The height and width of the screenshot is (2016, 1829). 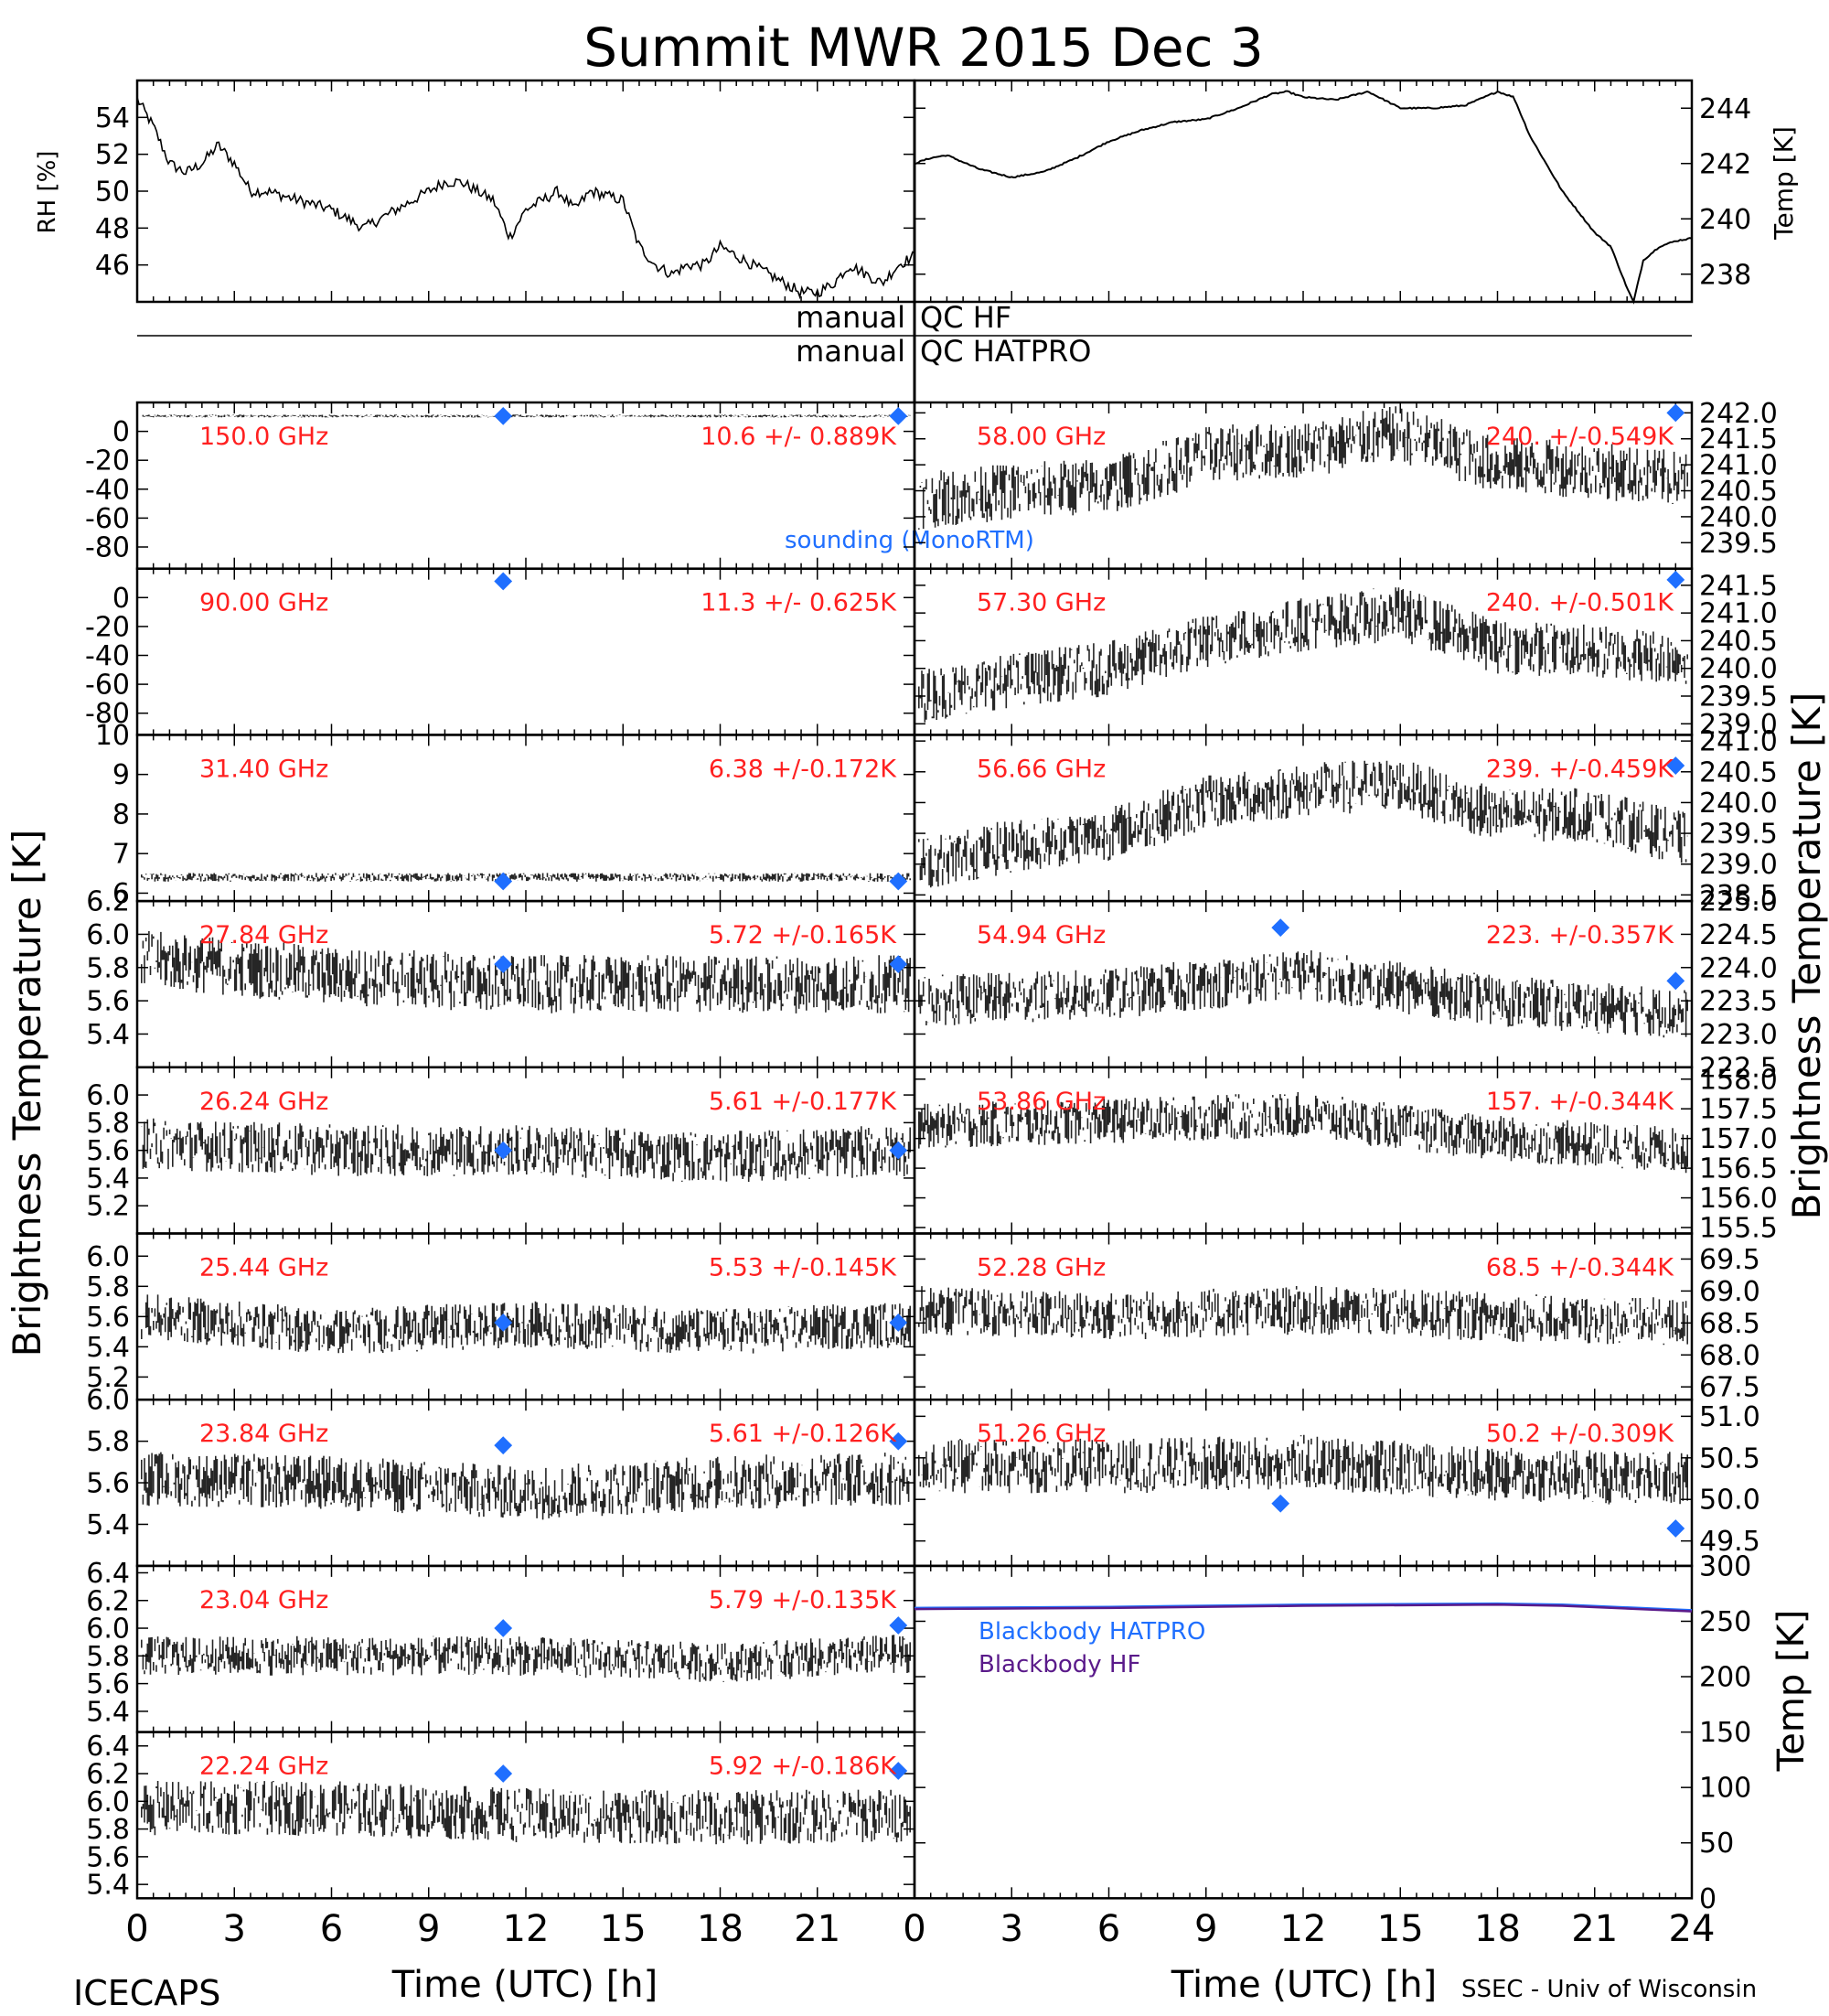 What do you see at coordinates (121, 599) in the screenshot?
I see `y-tick-label: 0` at bounding box center [121, 599].